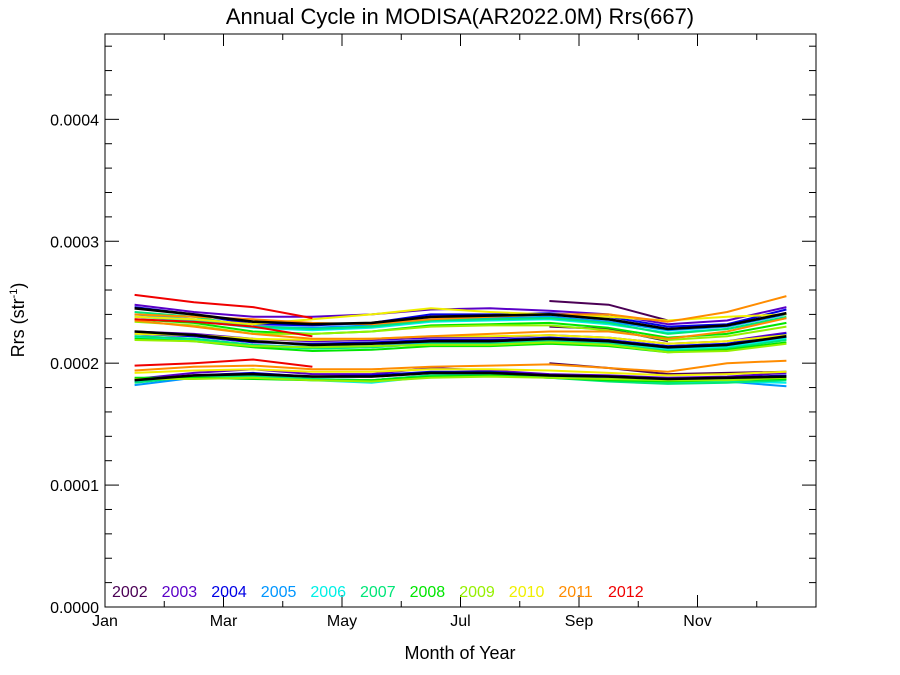 The height and width of the screenshot is (675, 900). Describe the element at coordinates (105, 621) in the screenshot. I see `x-tick-label: Jan` at that location.